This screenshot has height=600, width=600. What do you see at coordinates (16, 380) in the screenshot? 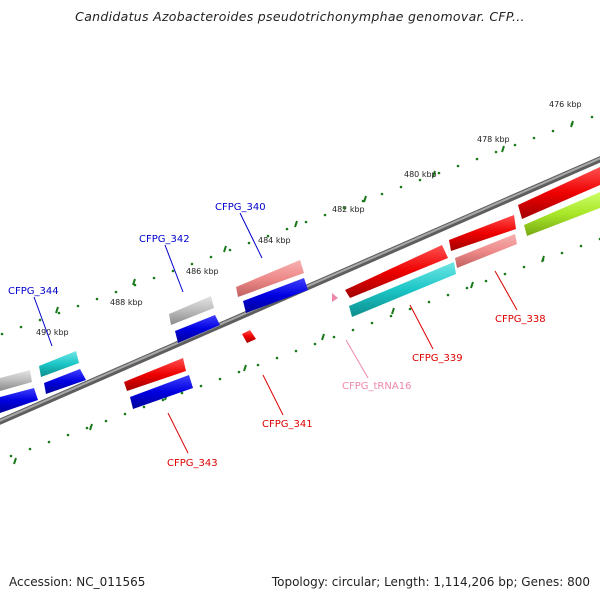
I see `gene-arrow-edge-grey` at bounding box center [16, 380].